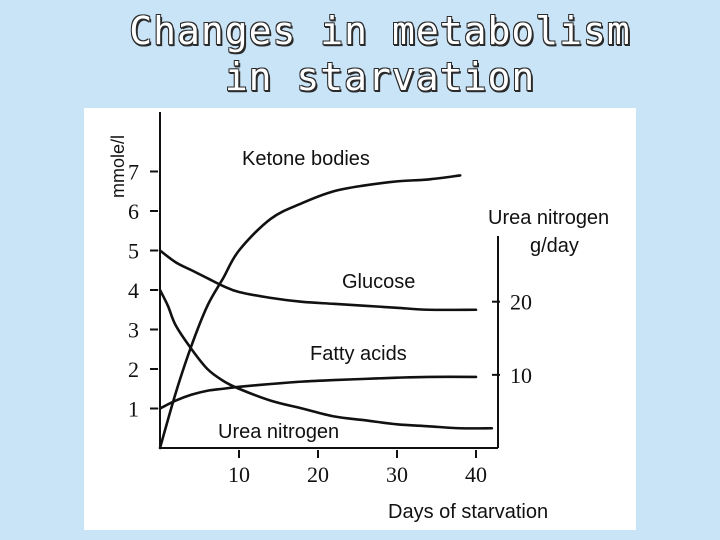 The height and width of the screenshot is (540, 720). What do you see at coordinates (378, 282) in the screenshot?
I see `label-glucose: Glucose` at bounding box center [378, 282].